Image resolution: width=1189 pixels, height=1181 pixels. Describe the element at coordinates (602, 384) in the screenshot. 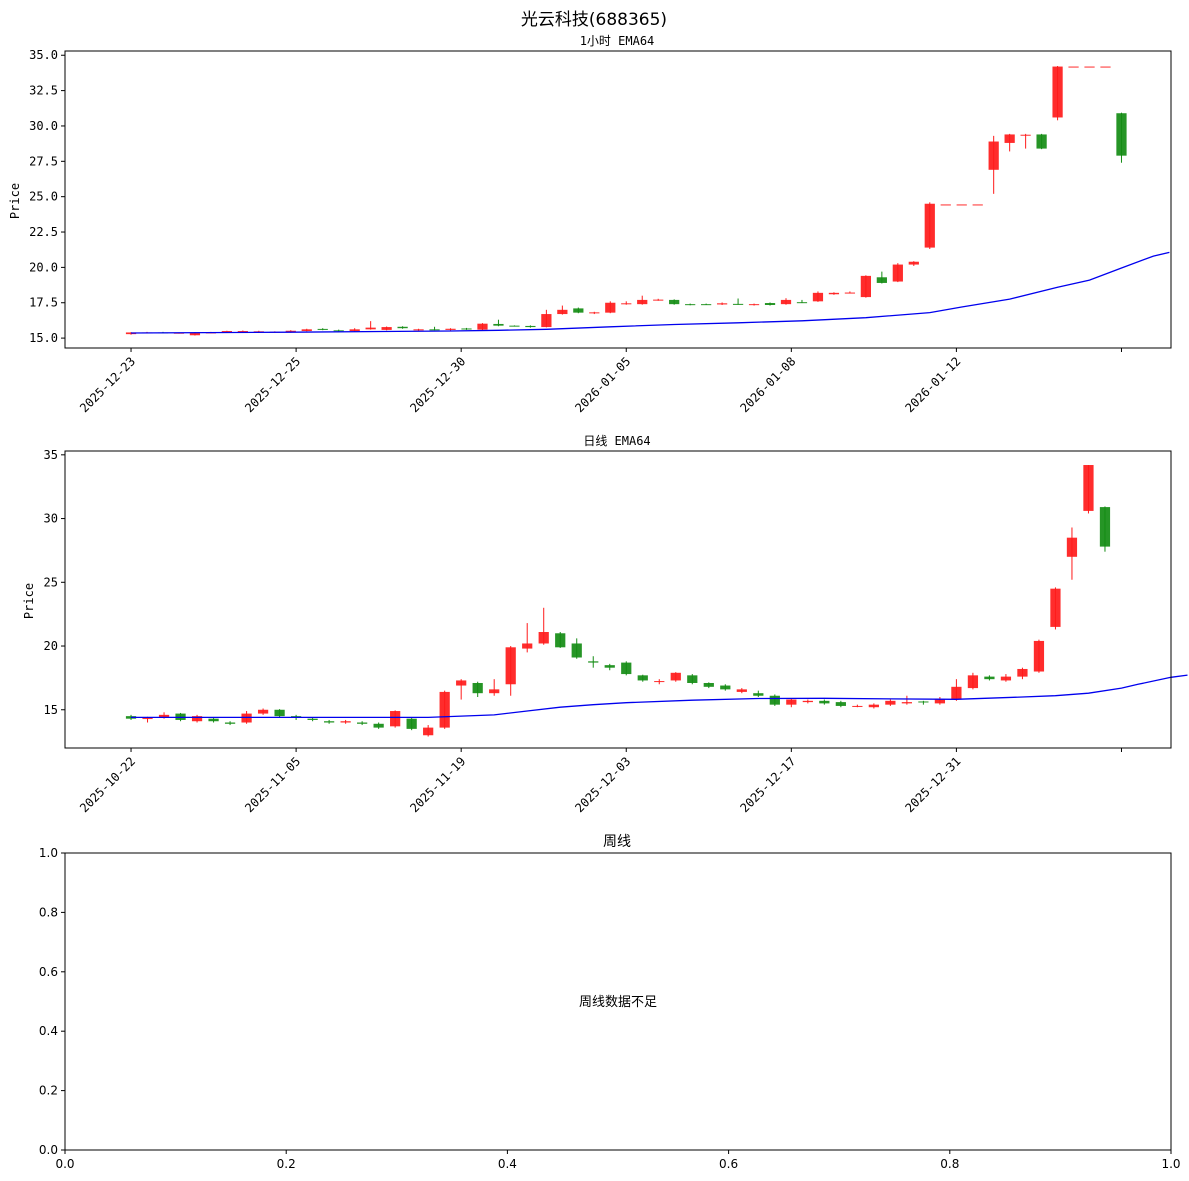

I see `x-tick-label: 2026-01-05` at that location.